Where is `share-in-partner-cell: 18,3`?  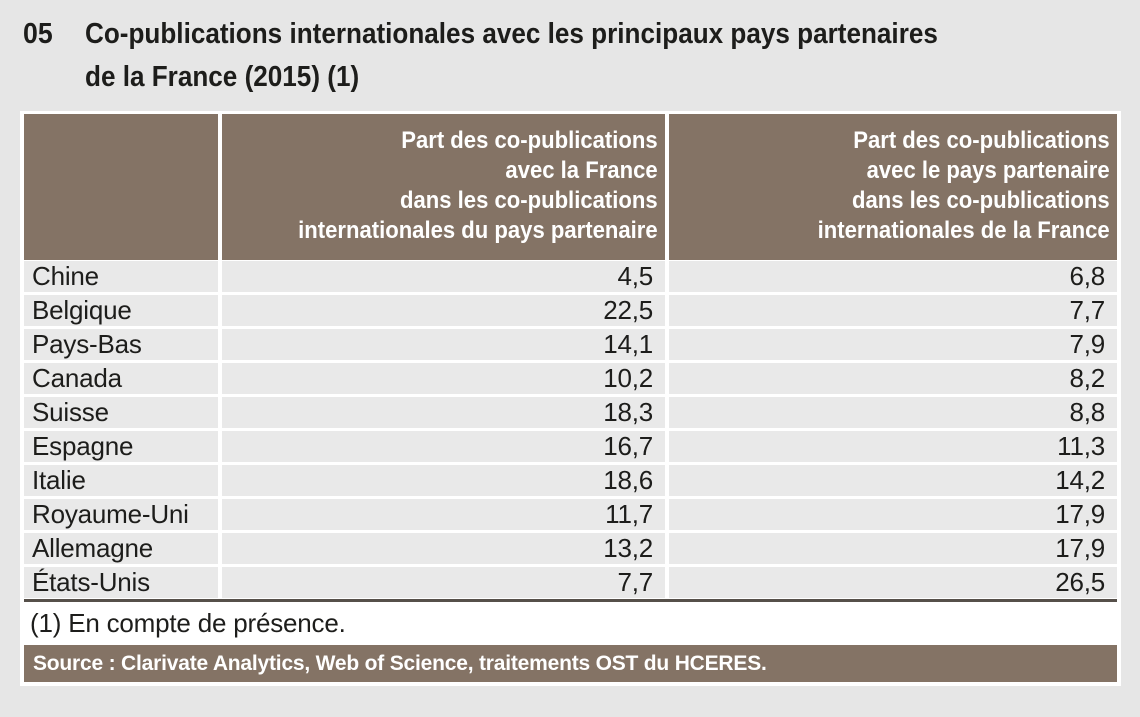 share-in-partner-cell: 18,3 is located at coordinates (443, 412).